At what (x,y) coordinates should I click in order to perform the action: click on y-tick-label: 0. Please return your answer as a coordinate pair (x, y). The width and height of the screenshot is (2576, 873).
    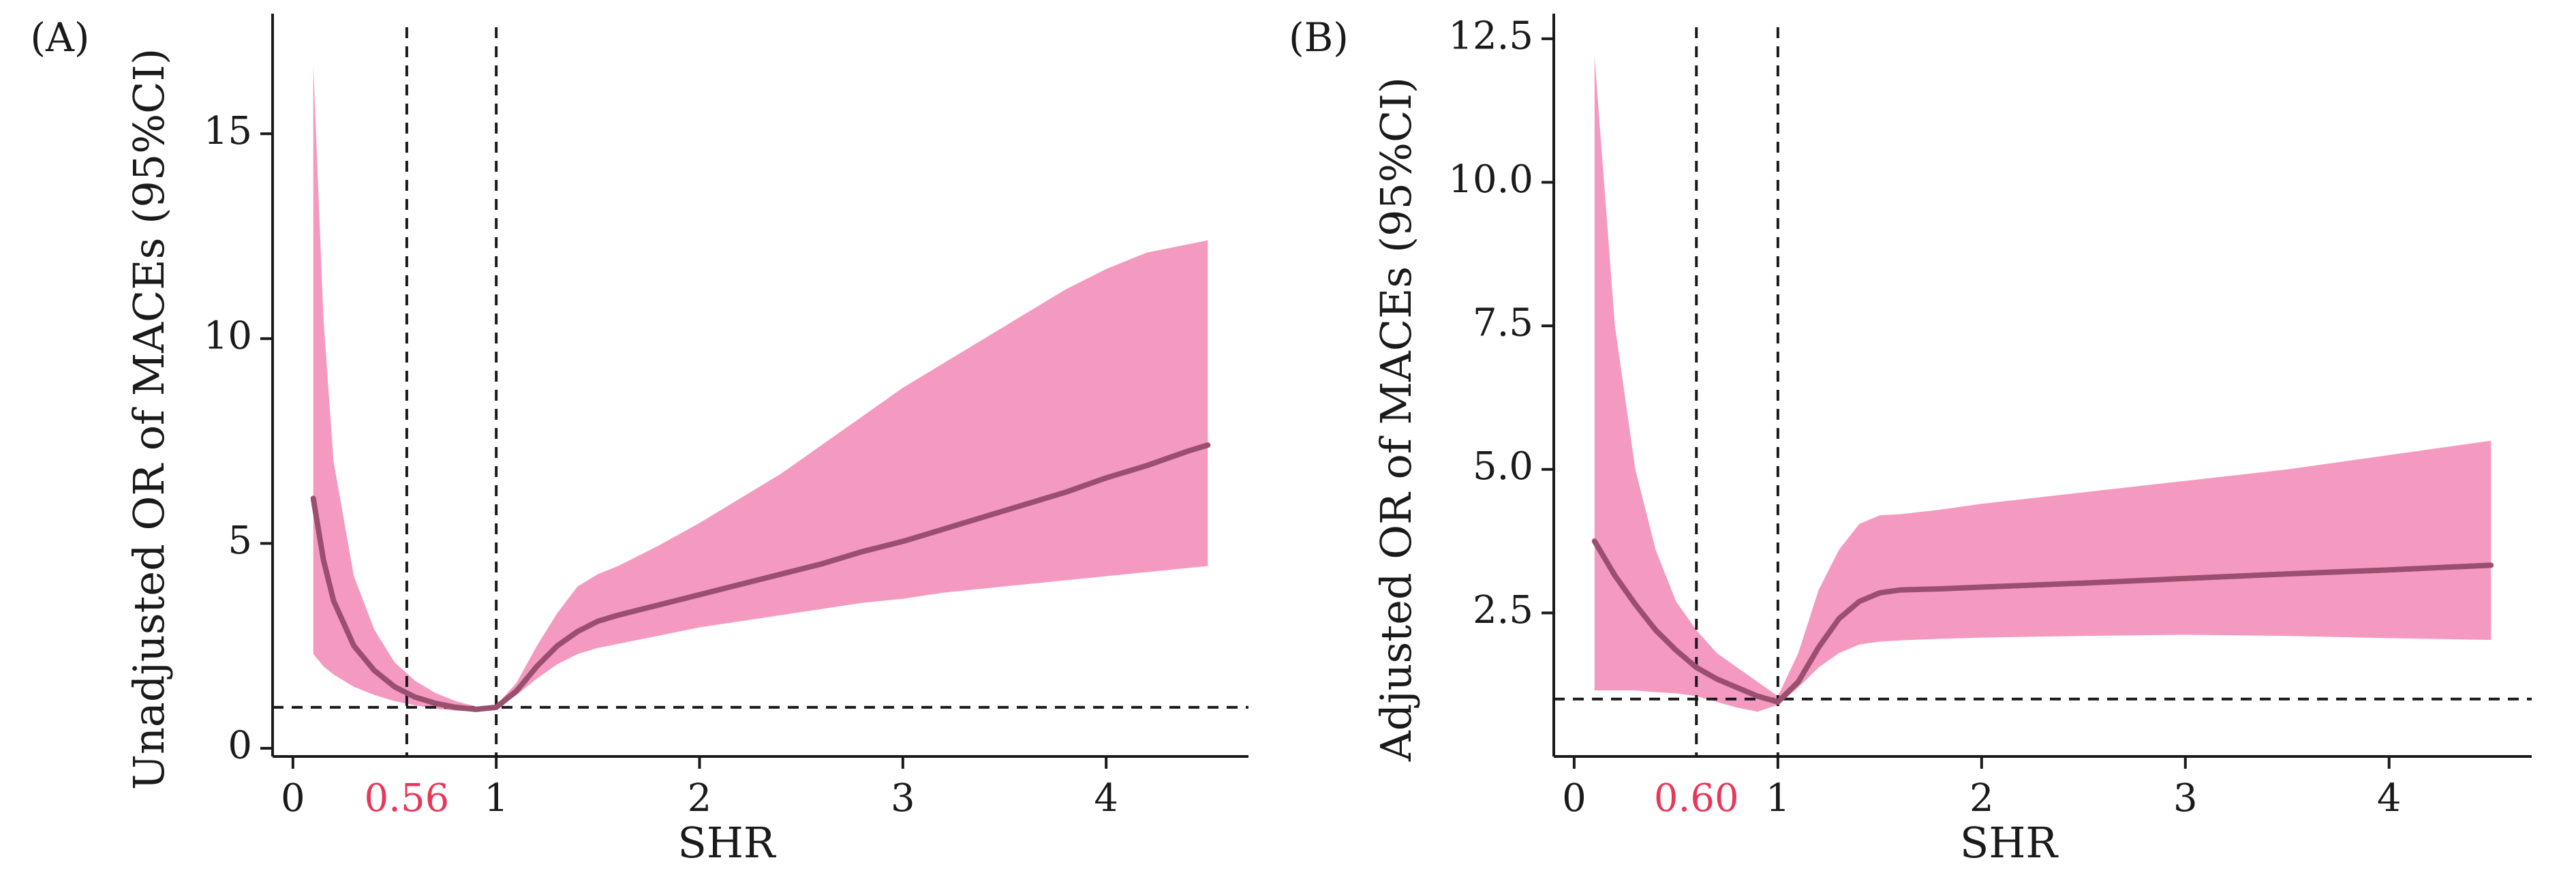
    Looking at the image, I should click on (240, 745).